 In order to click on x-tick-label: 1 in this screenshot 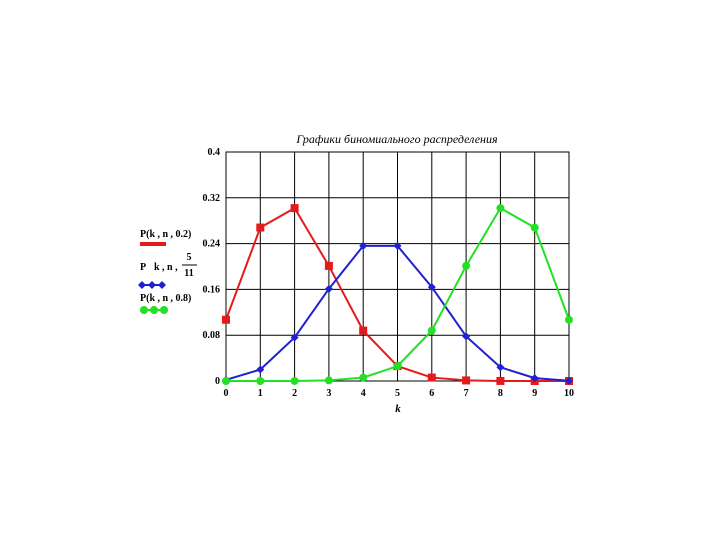, I will do `click(260, 393)`.